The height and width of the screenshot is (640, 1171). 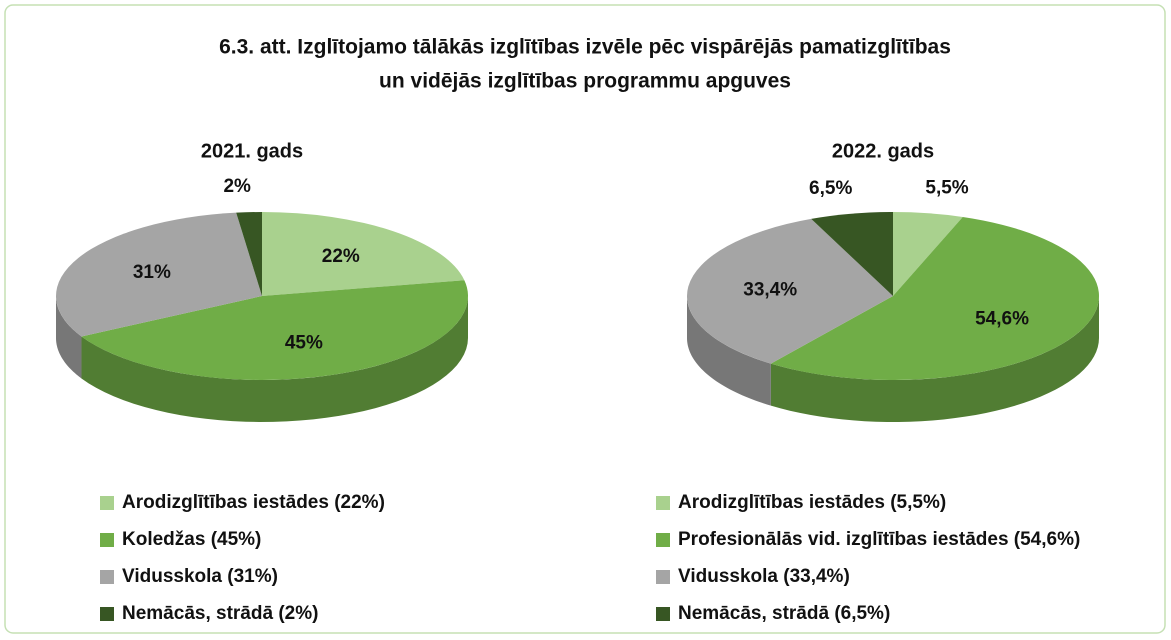 What do you see at coordinates (1002, 319) in the screenshot?
I see `data-label: 54,6%` at bounding box center [1002, 319].